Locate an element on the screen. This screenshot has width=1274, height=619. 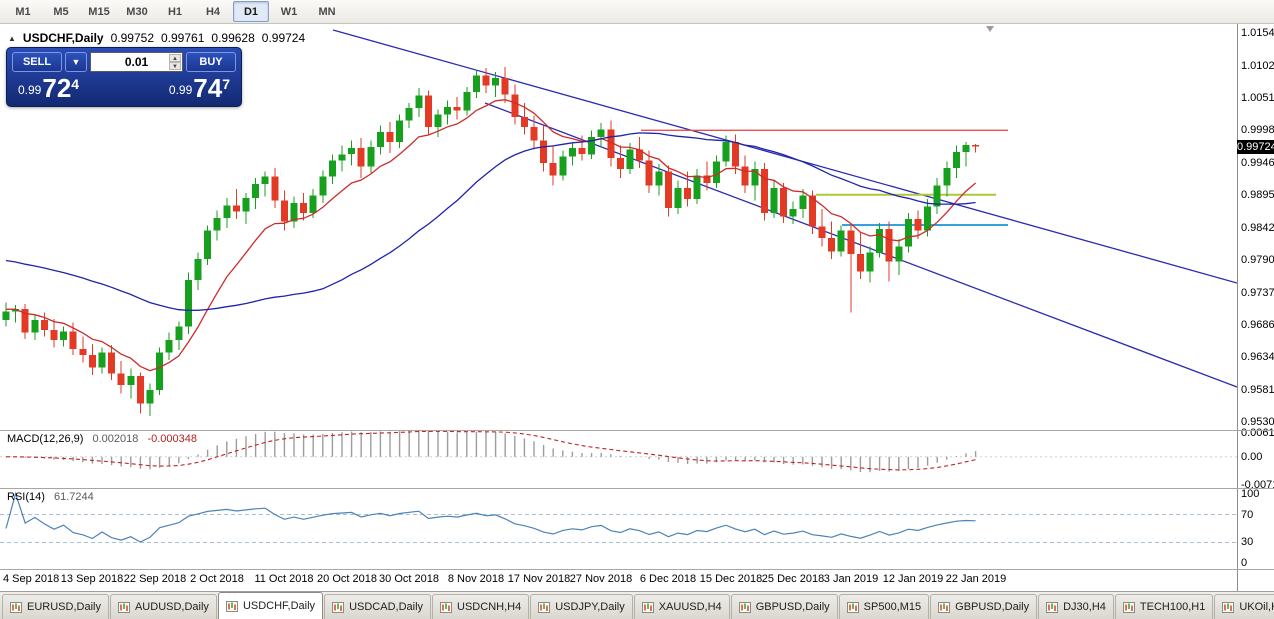
rsi-name: RSI(14) is located at coordinates (26, 497).